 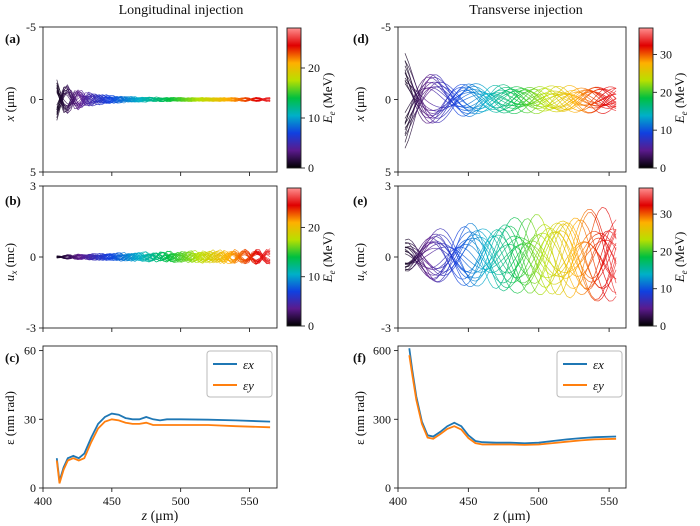 What do you see at coordinates (525, 10) in the screenshot?
I see `title-transverse: Transverse injection` at bounding box center [525, 10].